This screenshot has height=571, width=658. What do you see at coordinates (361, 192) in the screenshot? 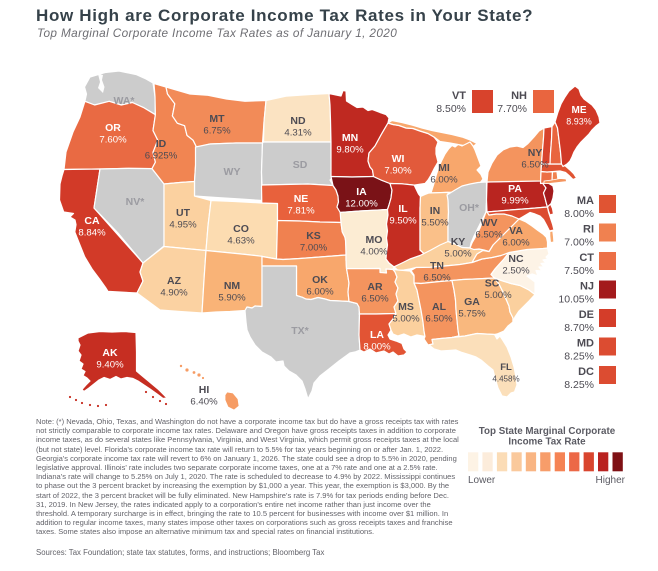
I see `svg-text: IA` at bounding box center [361, 192].